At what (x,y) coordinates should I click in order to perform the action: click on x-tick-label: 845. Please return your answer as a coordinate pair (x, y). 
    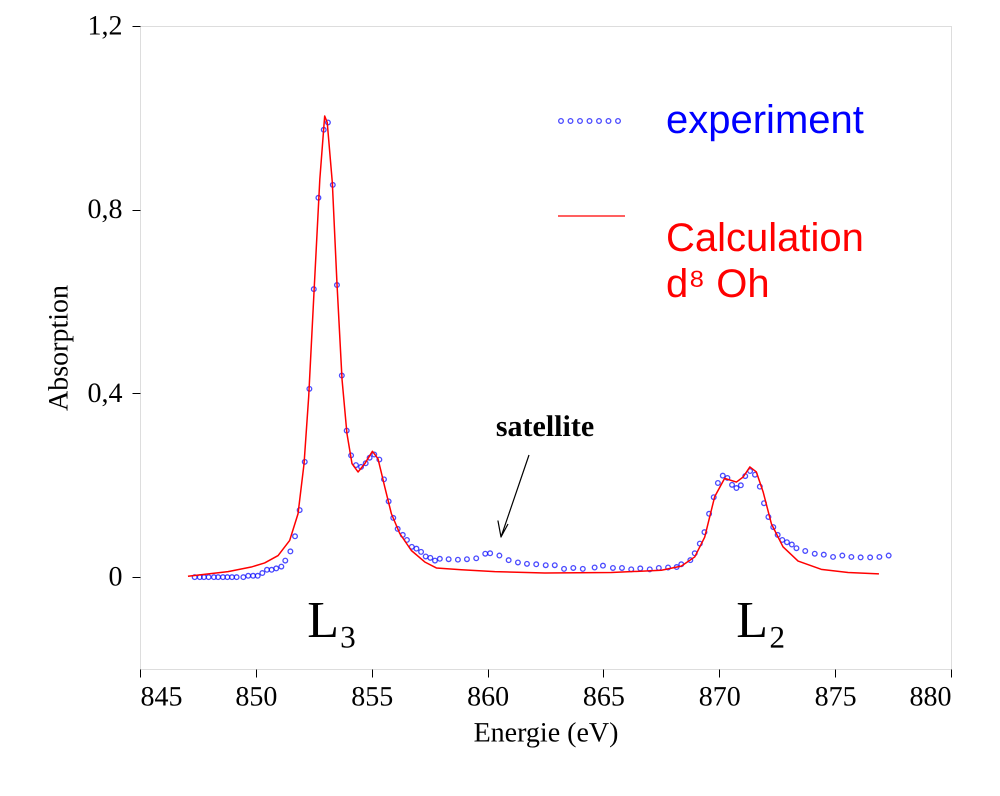
    Looking at the image, I should click on (161, 697).